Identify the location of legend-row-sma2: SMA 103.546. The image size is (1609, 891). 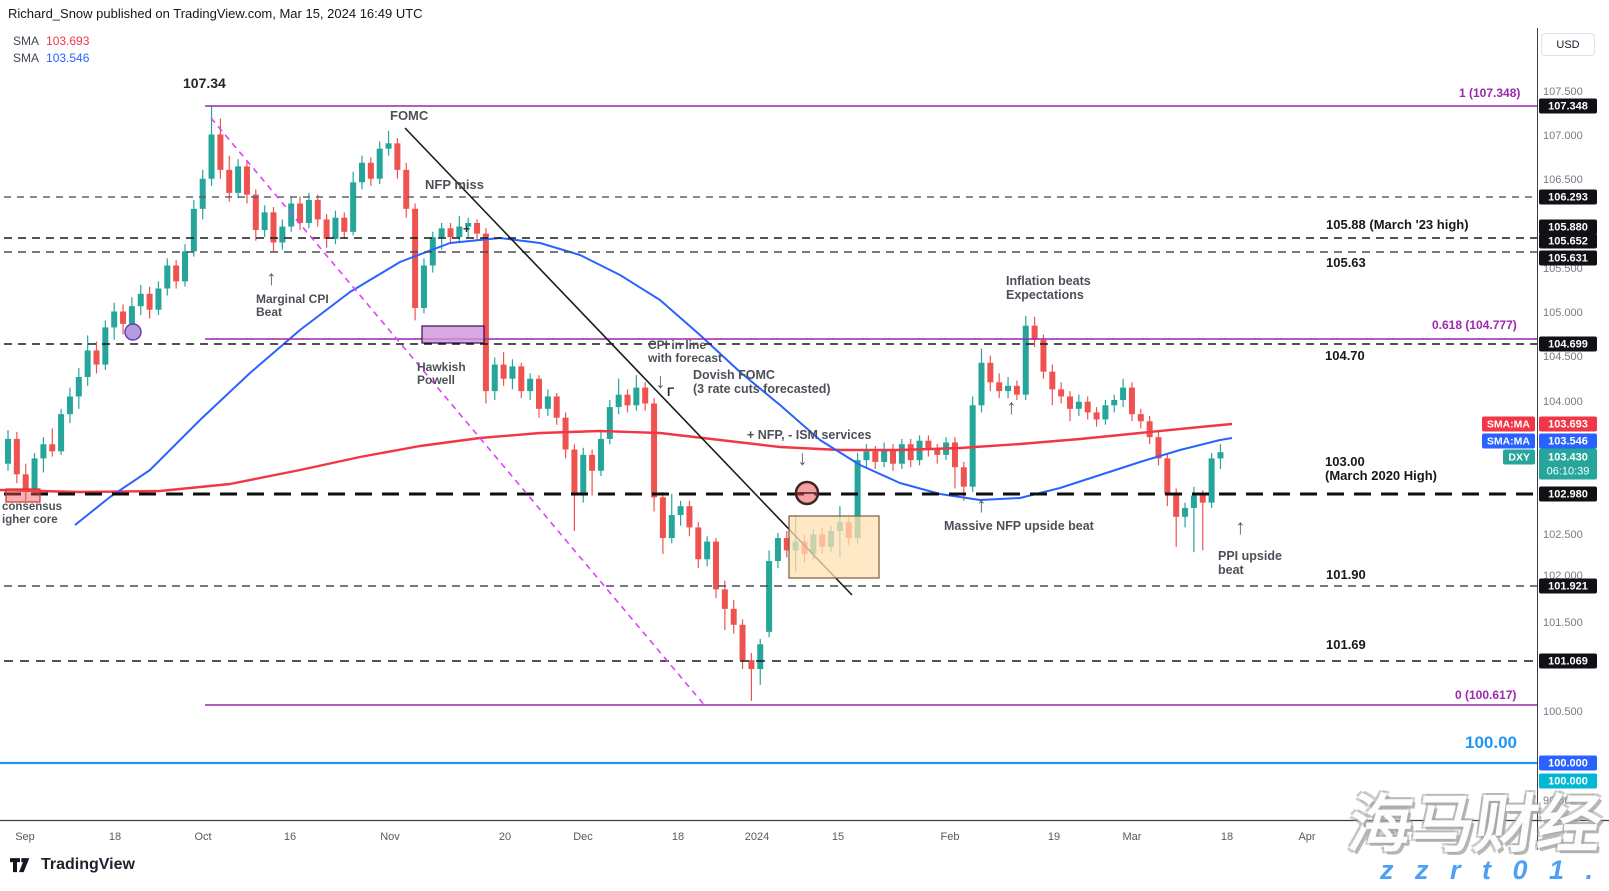
(51, 57).